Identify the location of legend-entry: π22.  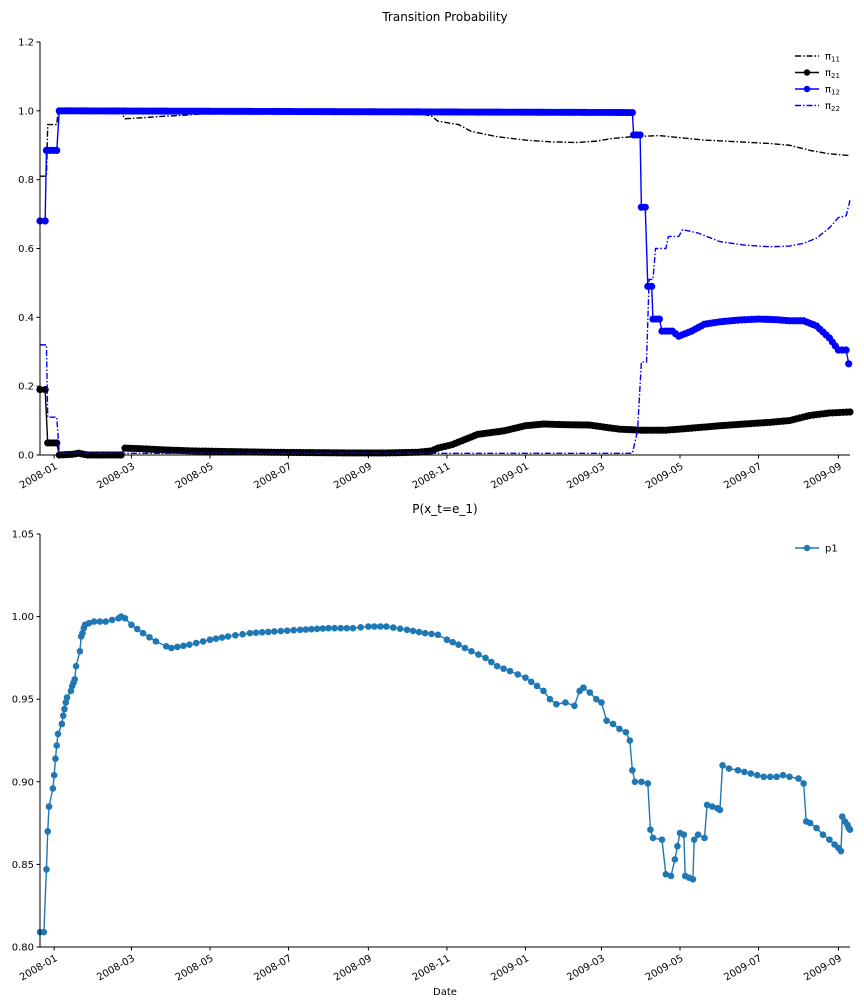
(817, 107).